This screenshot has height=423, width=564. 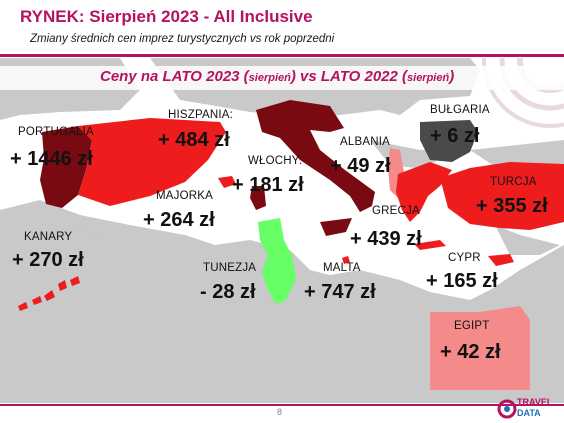 What do you see at coordinates (396, 211) in the screenshot?
I see `label-grecja: GRECJA` at bounding box center [396, 211].